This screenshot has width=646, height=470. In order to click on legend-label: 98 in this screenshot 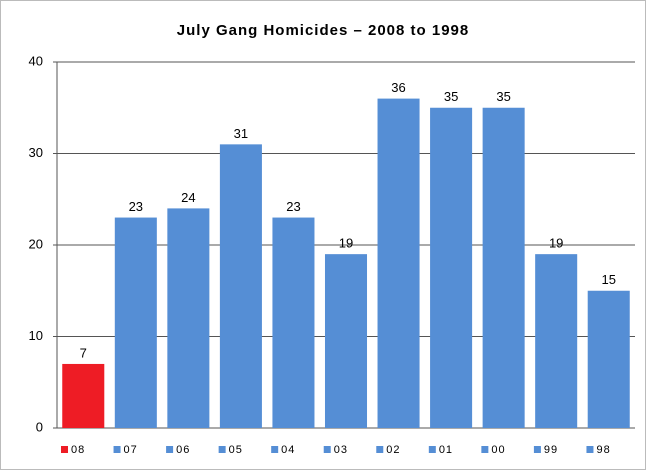, I will do `click(603, 450)`.